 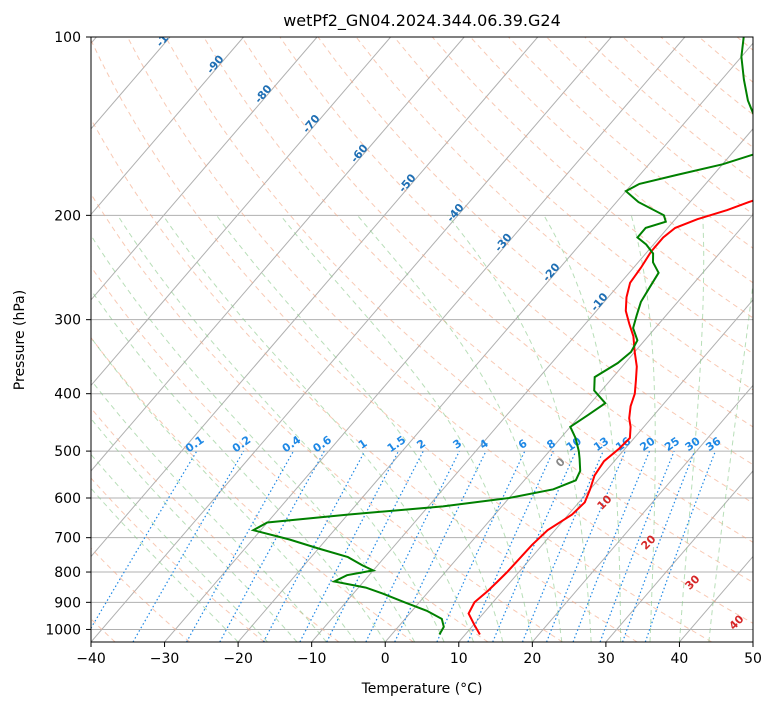 What do you see at coordinates (67, 38) in the screenshot?
I see `y-tick-label: 100` at bounding box center [67, 38].